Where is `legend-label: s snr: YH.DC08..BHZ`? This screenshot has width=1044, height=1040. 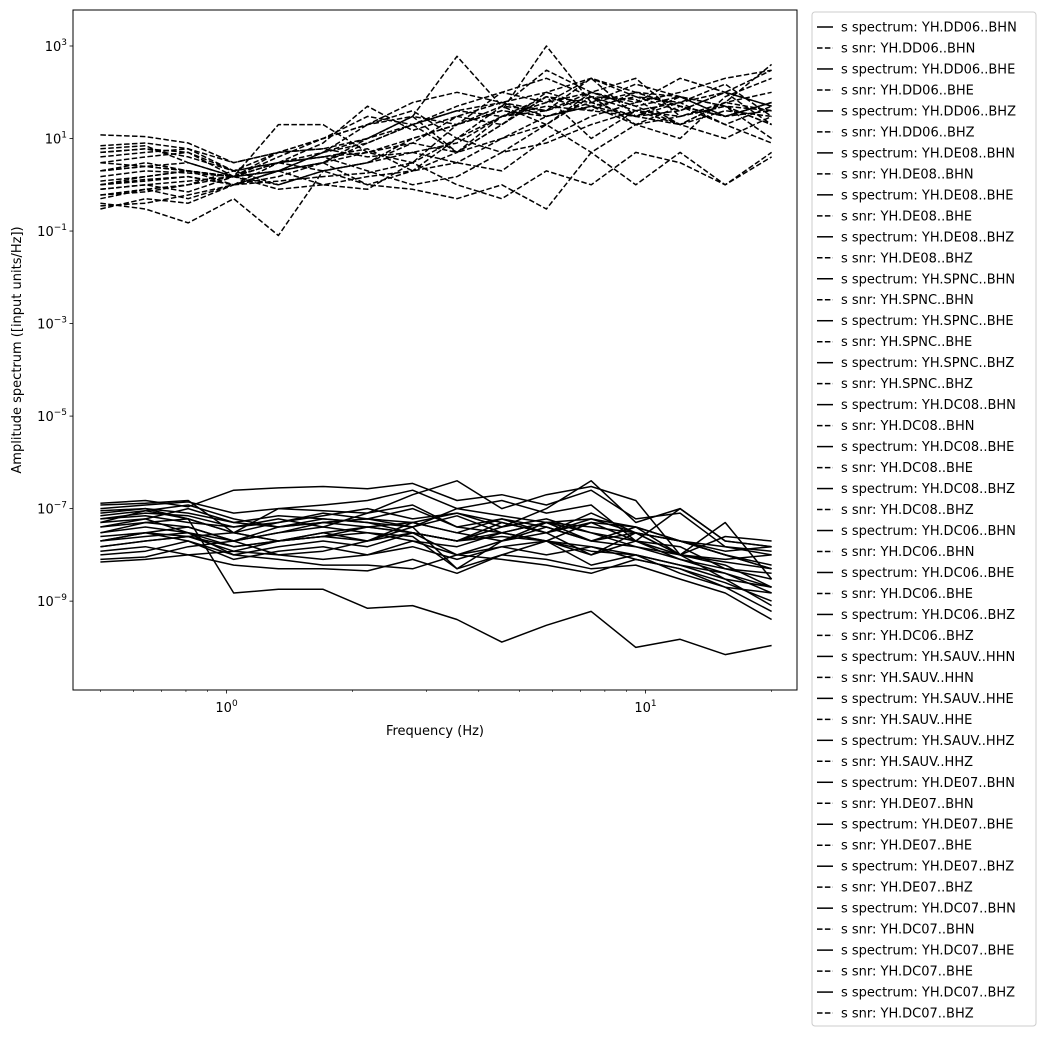
legend-label: s snr: YH.DC08..BHZ is located at coordinates (907, 510).